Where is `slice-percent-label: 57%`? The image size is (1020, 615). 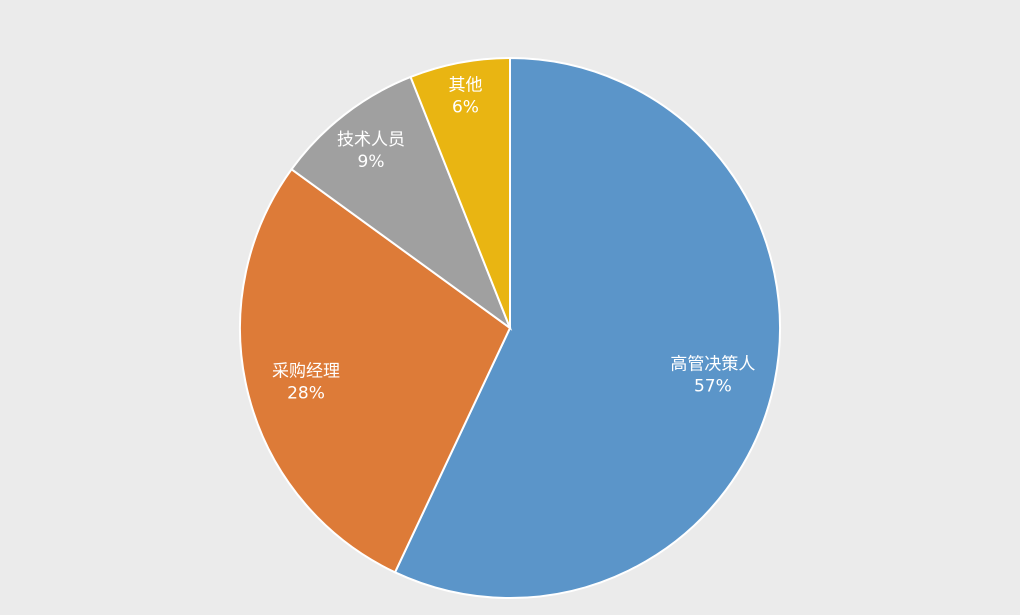 slice-percent-label: 57% is located at coordinates (713, 386).